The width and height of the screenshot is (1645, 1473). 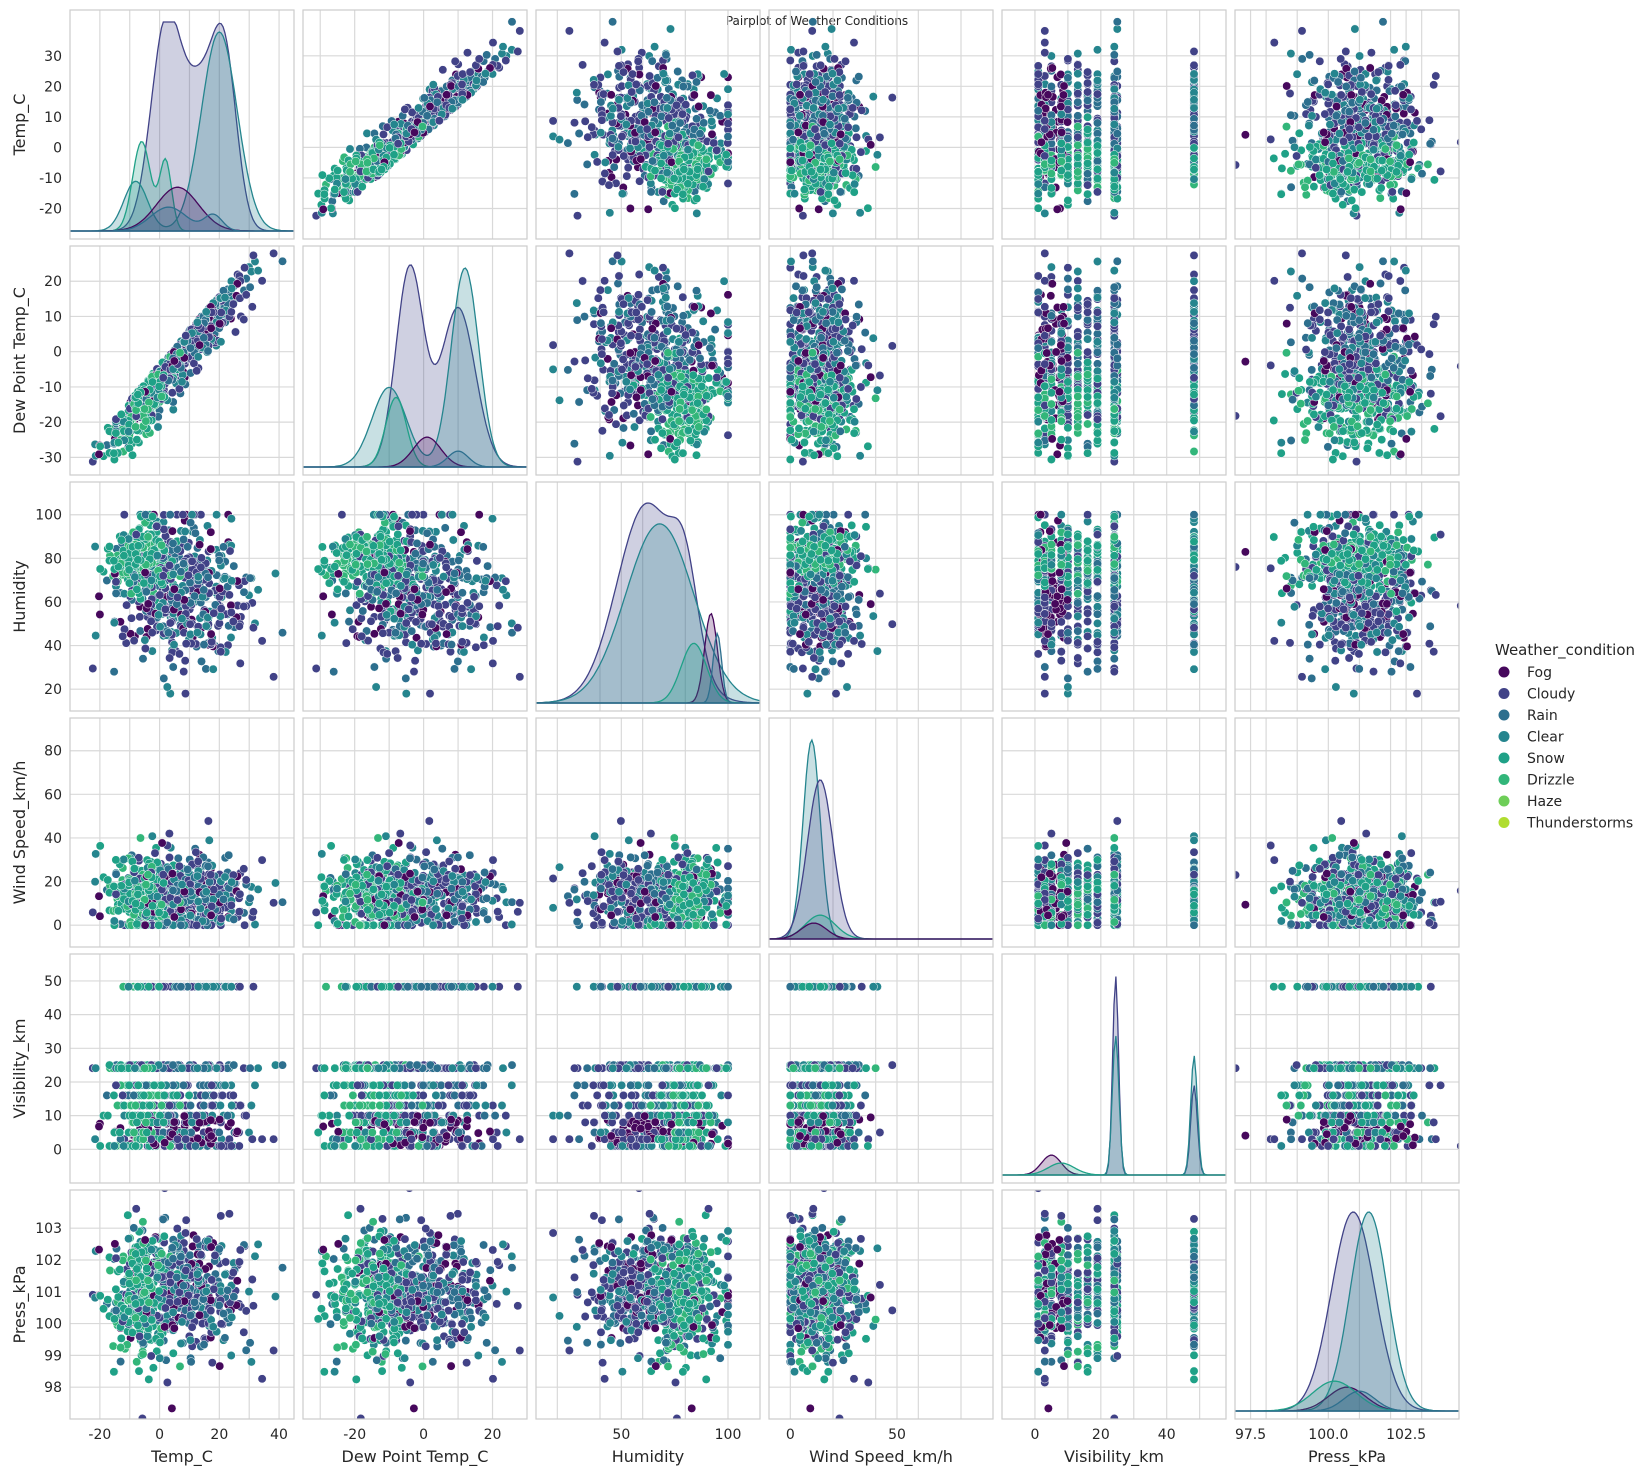 What do you see at coordinates (20, 125) in the screenshot?
I see `y-axis-label: Temp_C` at bounding box center [20, 125].